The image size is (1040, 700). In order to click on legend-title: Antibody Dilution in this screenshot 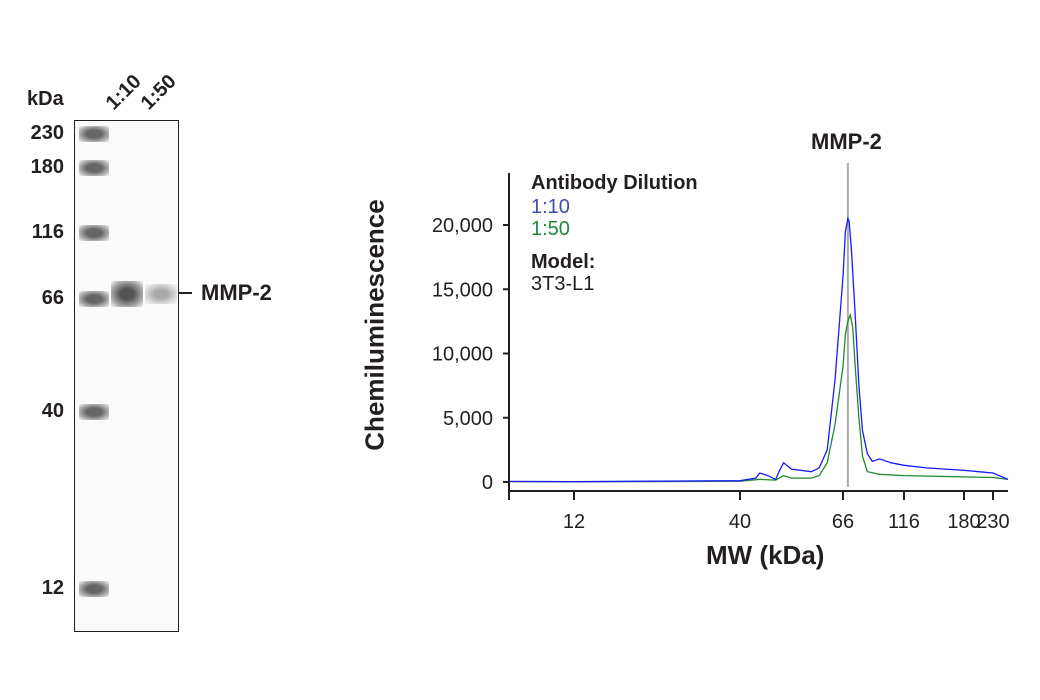, I will do `click(614, 183)`.